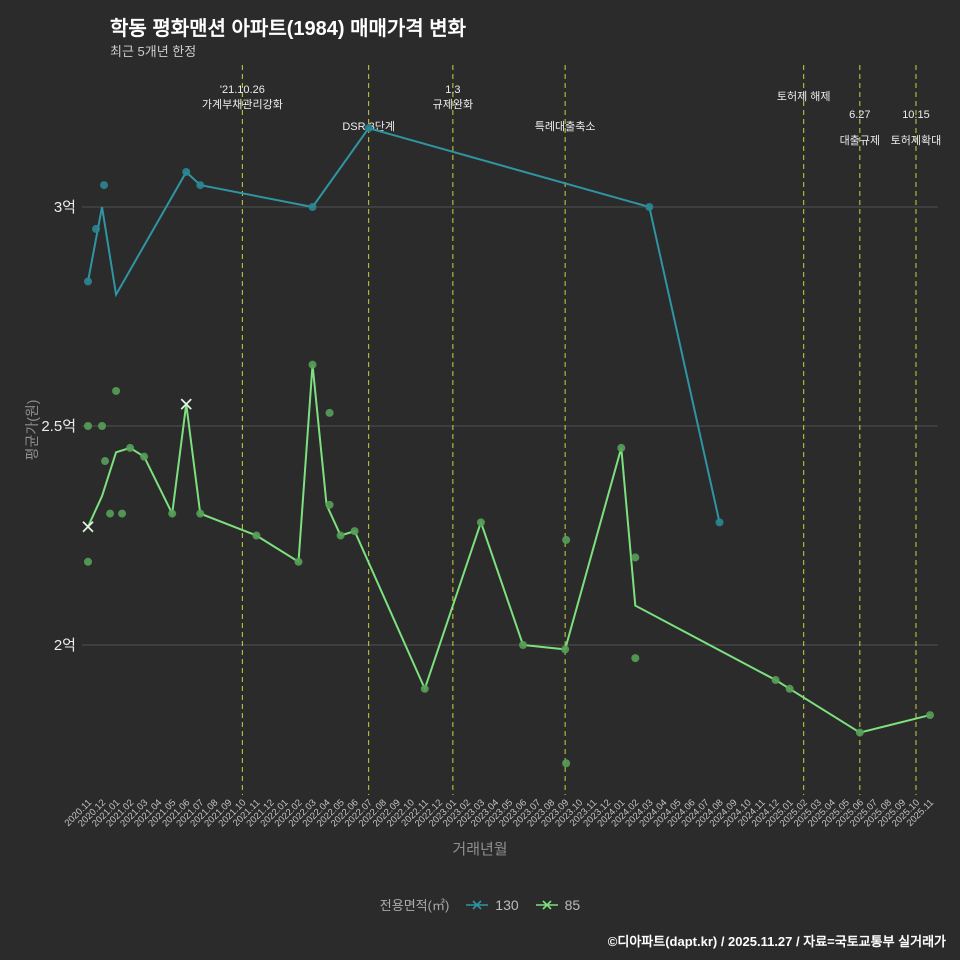 The height and width of the screenshot is (960, 960). I want to click on event-label: 특례대출축소, so click(565, 126).